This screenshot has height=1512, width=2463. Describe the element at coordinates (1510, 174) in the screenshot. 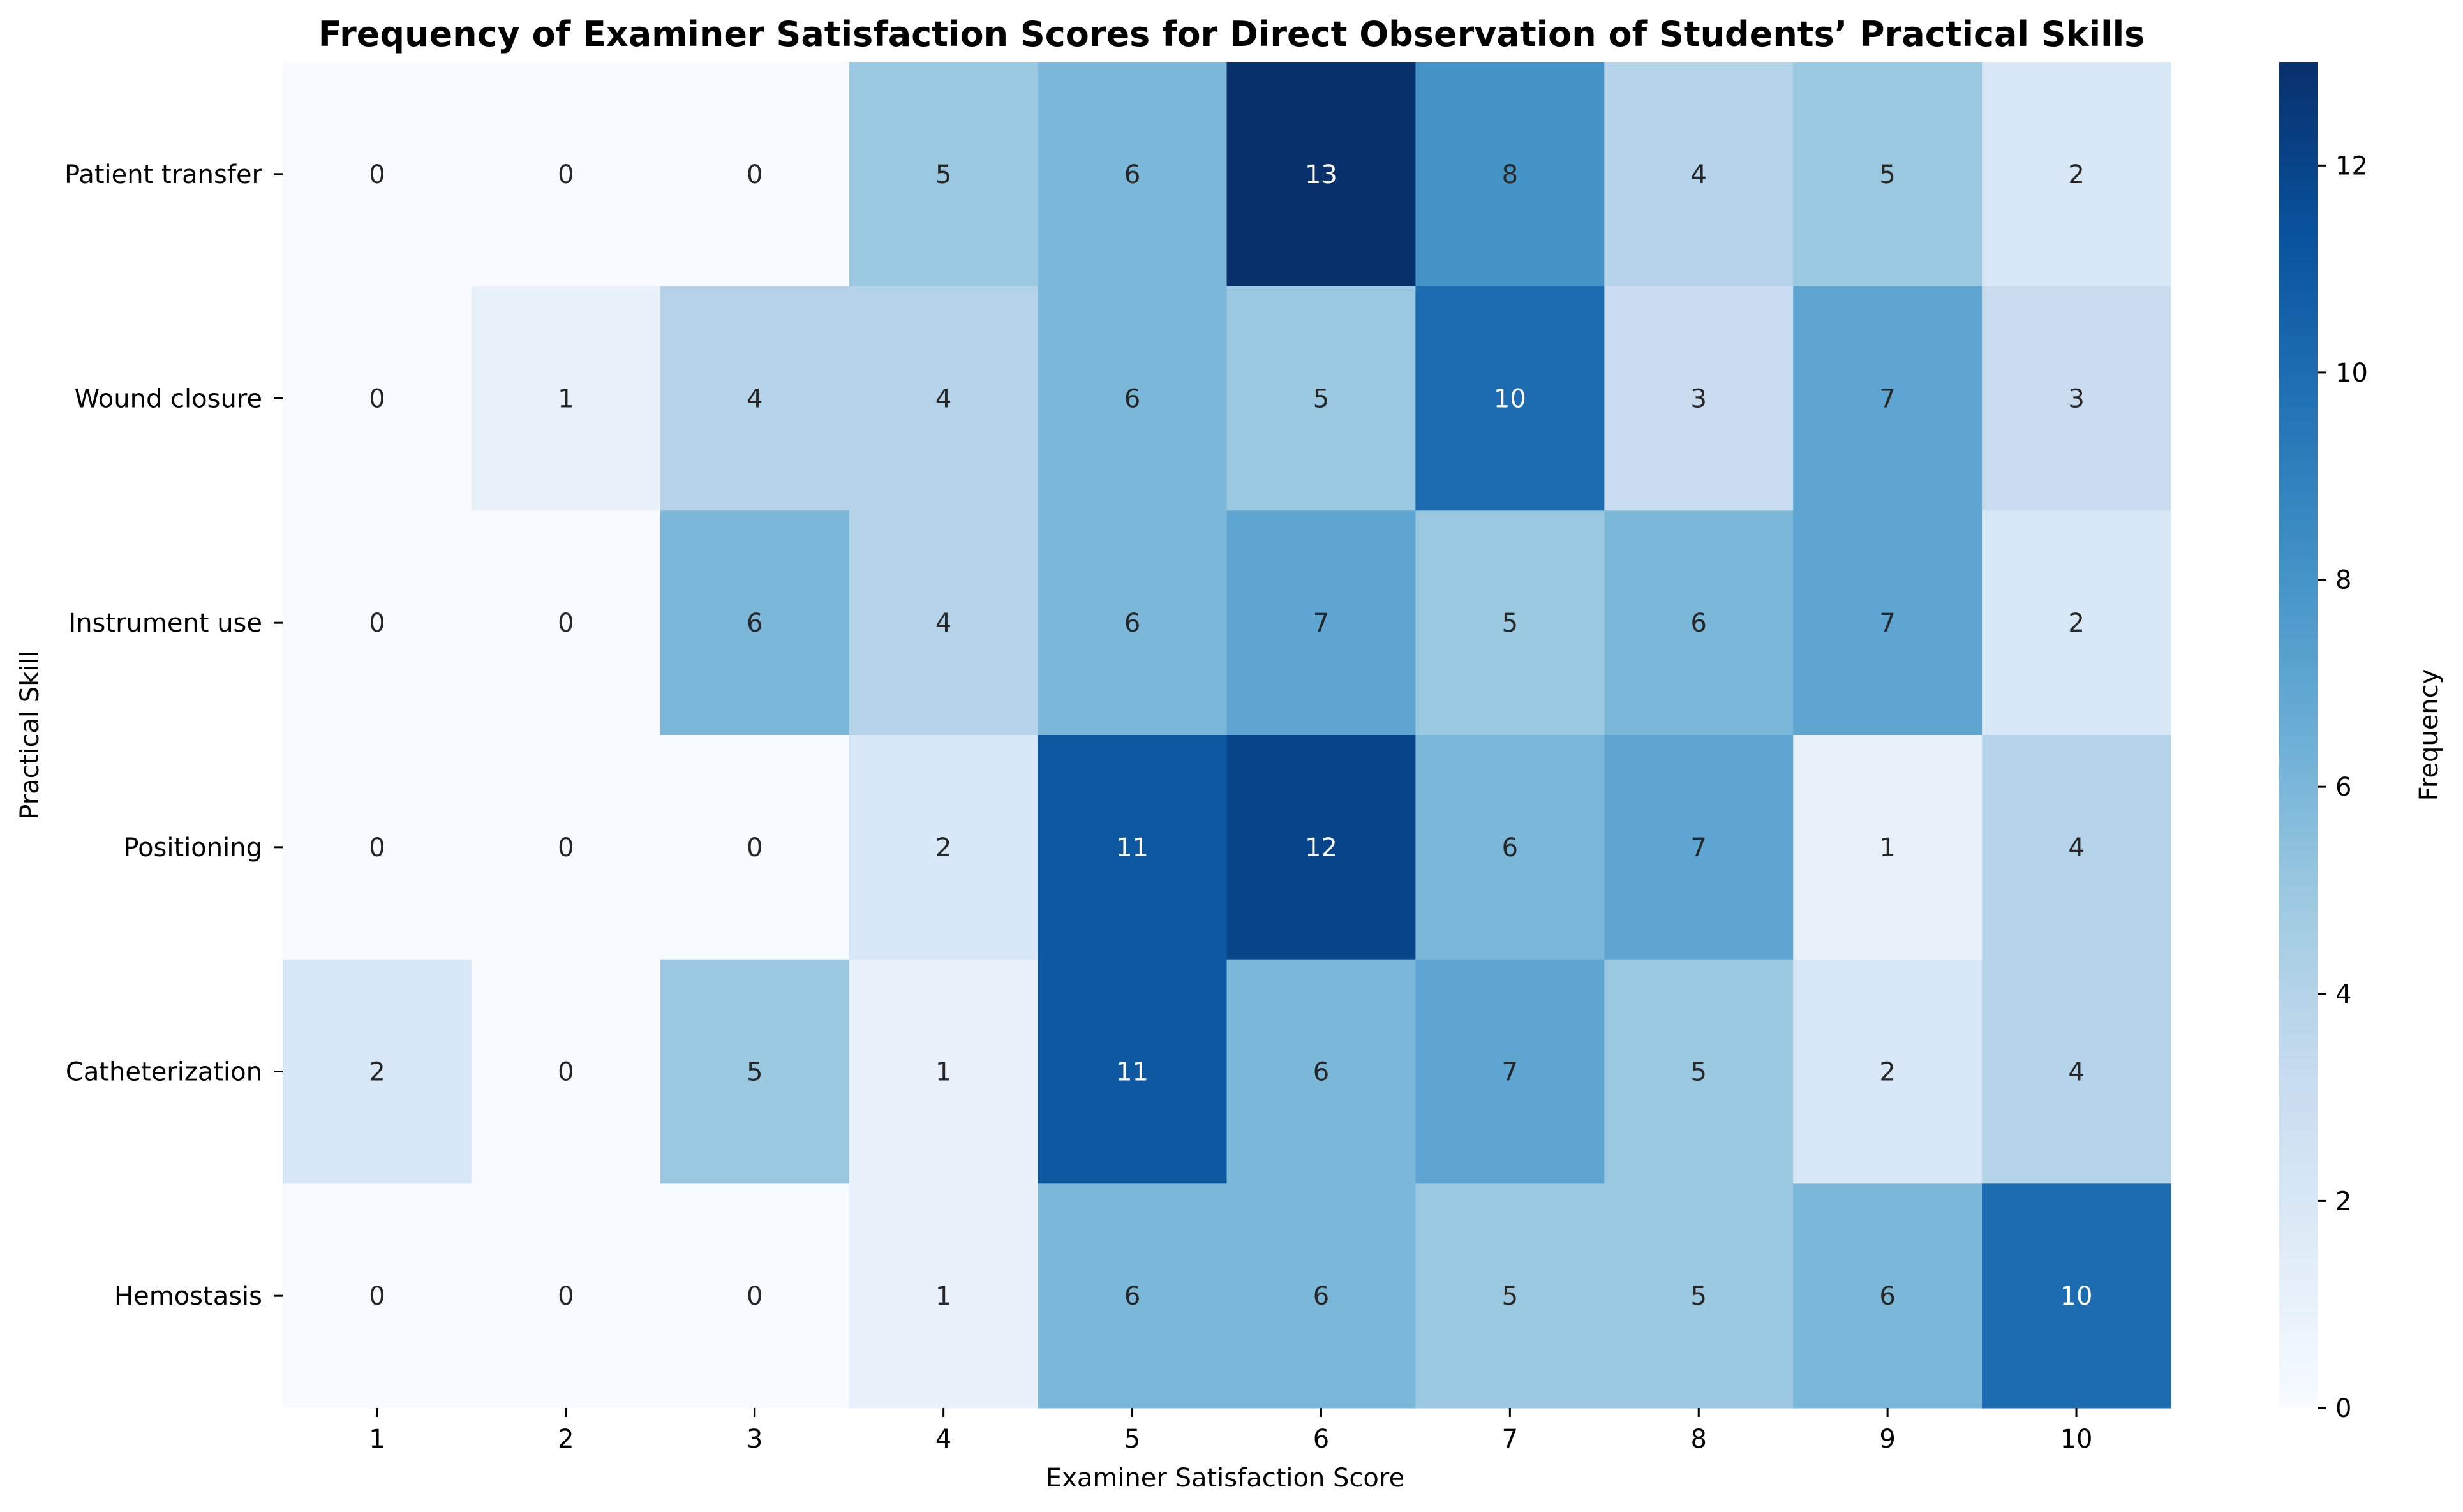

I see `cell-value-label: 8` at that location.